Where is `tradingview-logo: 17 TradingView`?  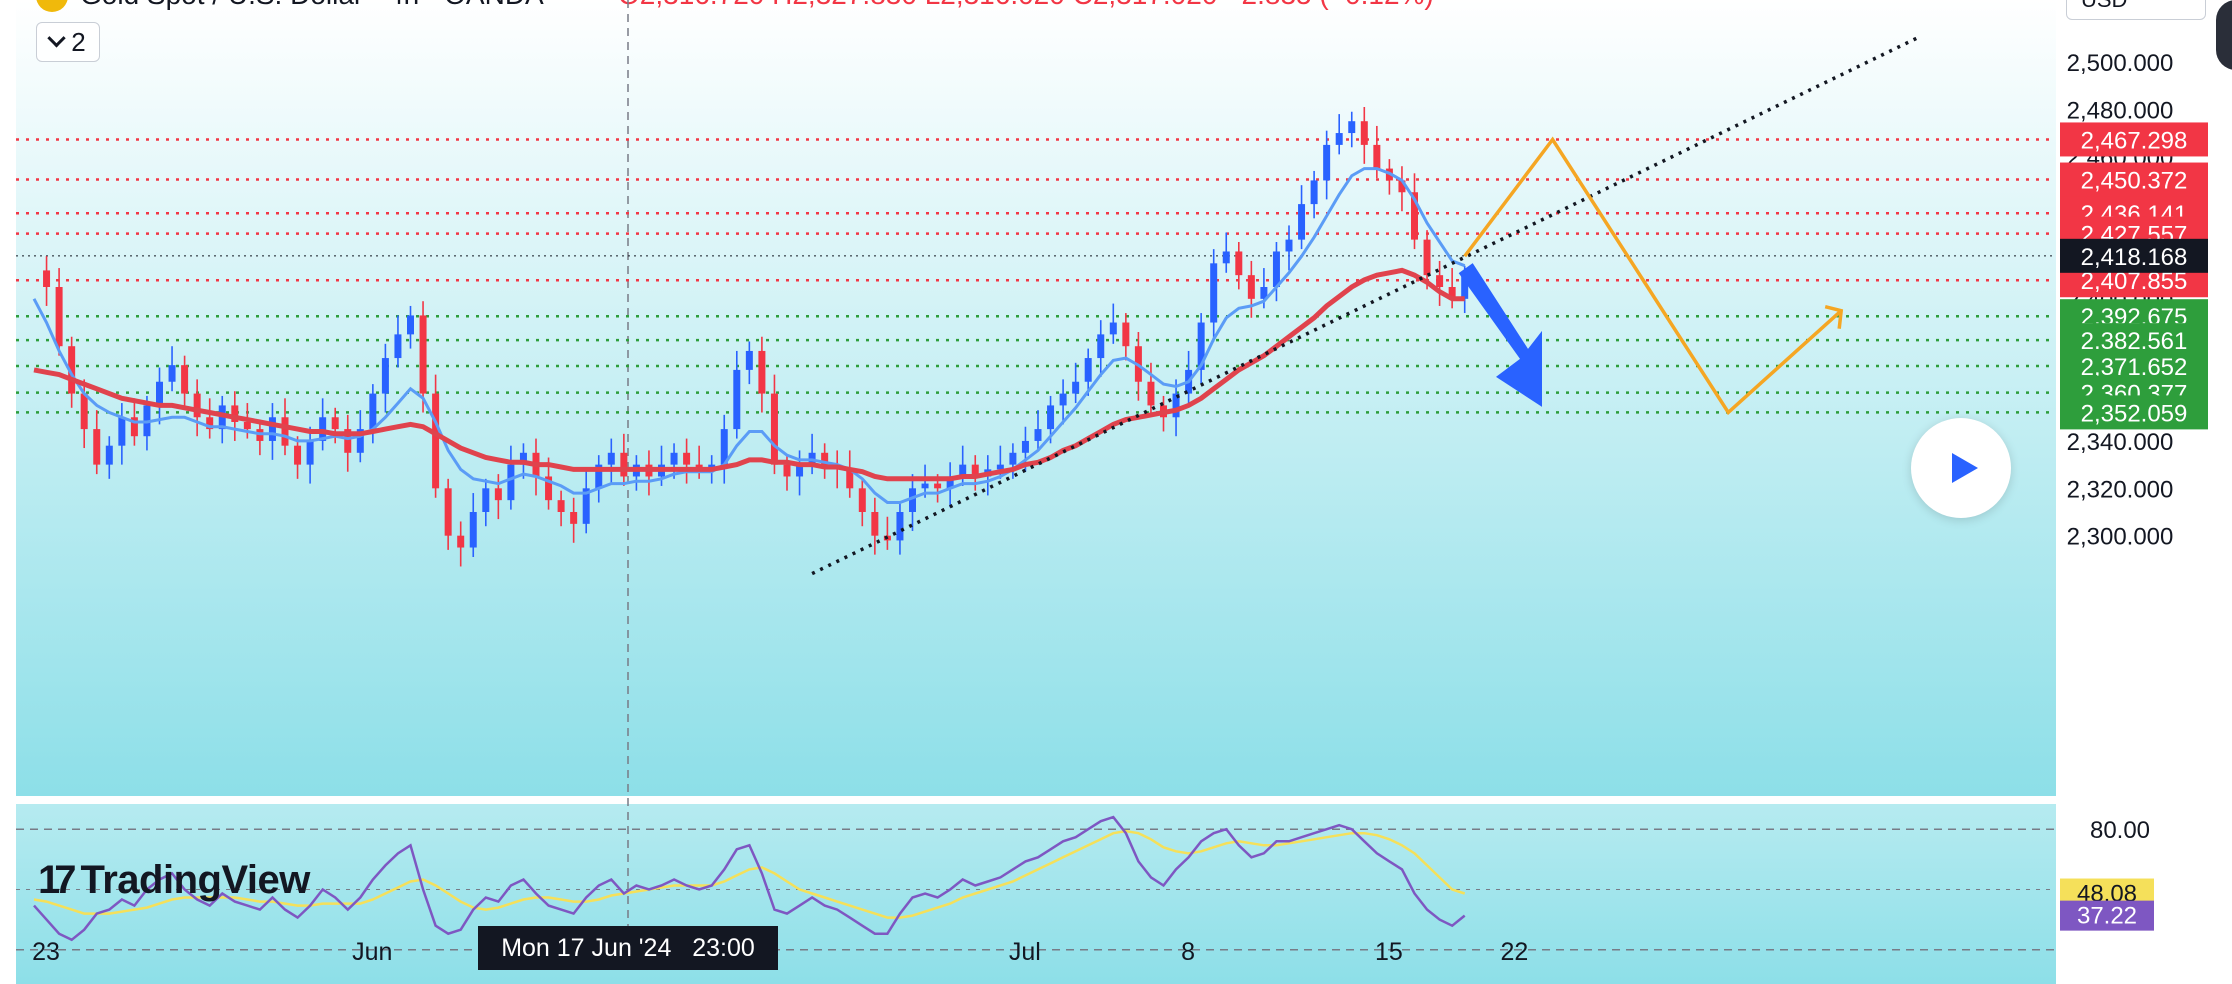
tradingview-logo: 17 TradingView is located at coordinates (174, 880).